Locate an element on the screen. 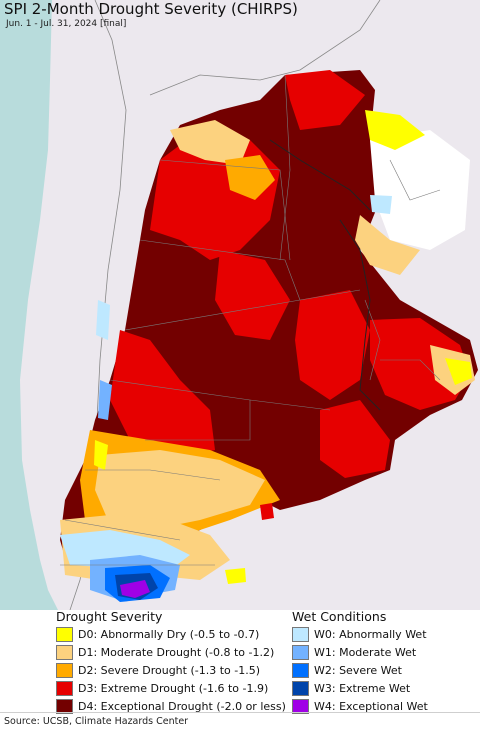 This screenshot has height=730, width=480. legend-swatch-d4 is located at coordinates (64, 706).